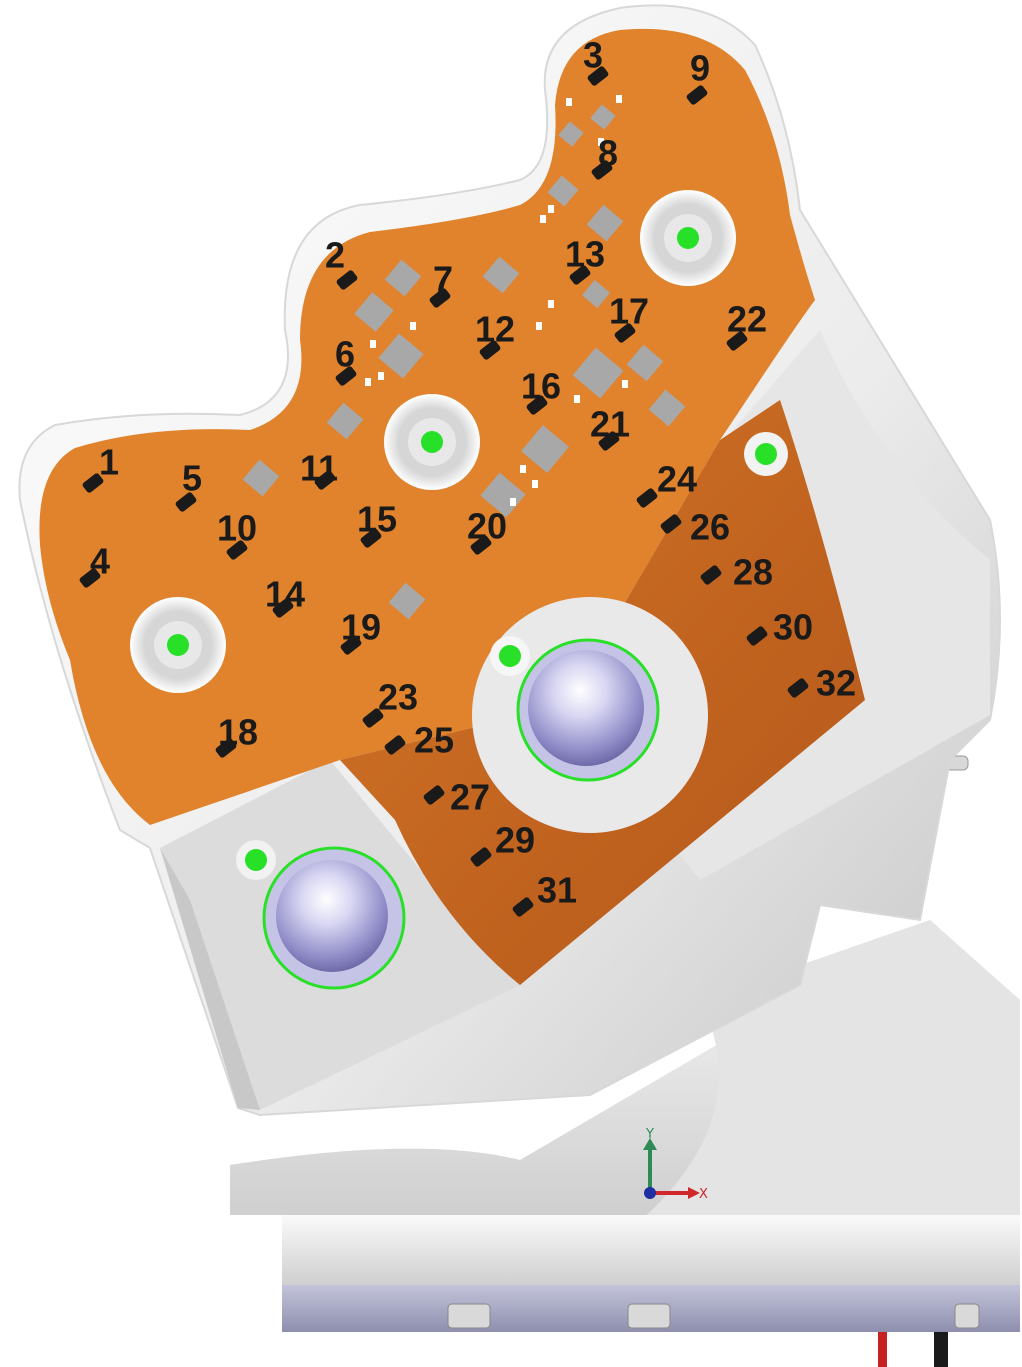  What do you see at coordinates (793, 627) in the screenshot?
I see `sensor-label-30: 30` at bounding box center [793, 627].